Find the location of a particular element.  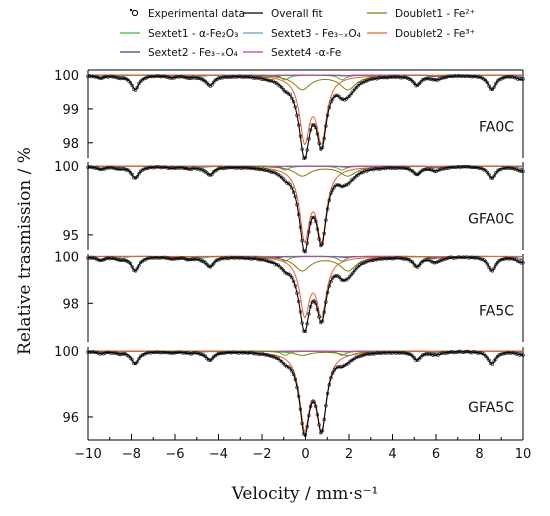

legend-label-s2: Sextet2 - Fe₃₋ₓO₄ is located at coordinates (193, 53).